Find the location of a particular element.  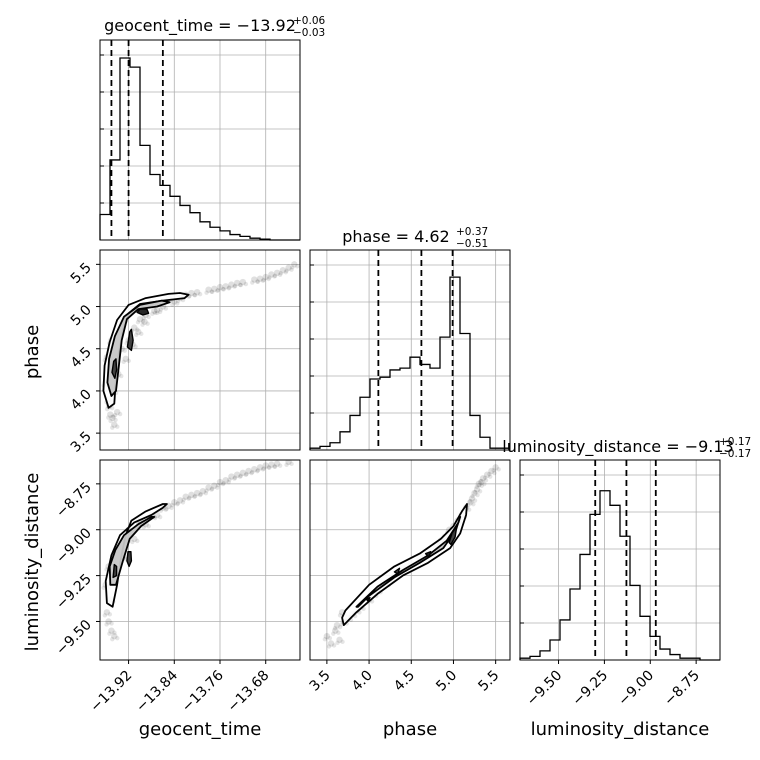

phase-title-minus: −0.51 is located at coordinates (472, 244).